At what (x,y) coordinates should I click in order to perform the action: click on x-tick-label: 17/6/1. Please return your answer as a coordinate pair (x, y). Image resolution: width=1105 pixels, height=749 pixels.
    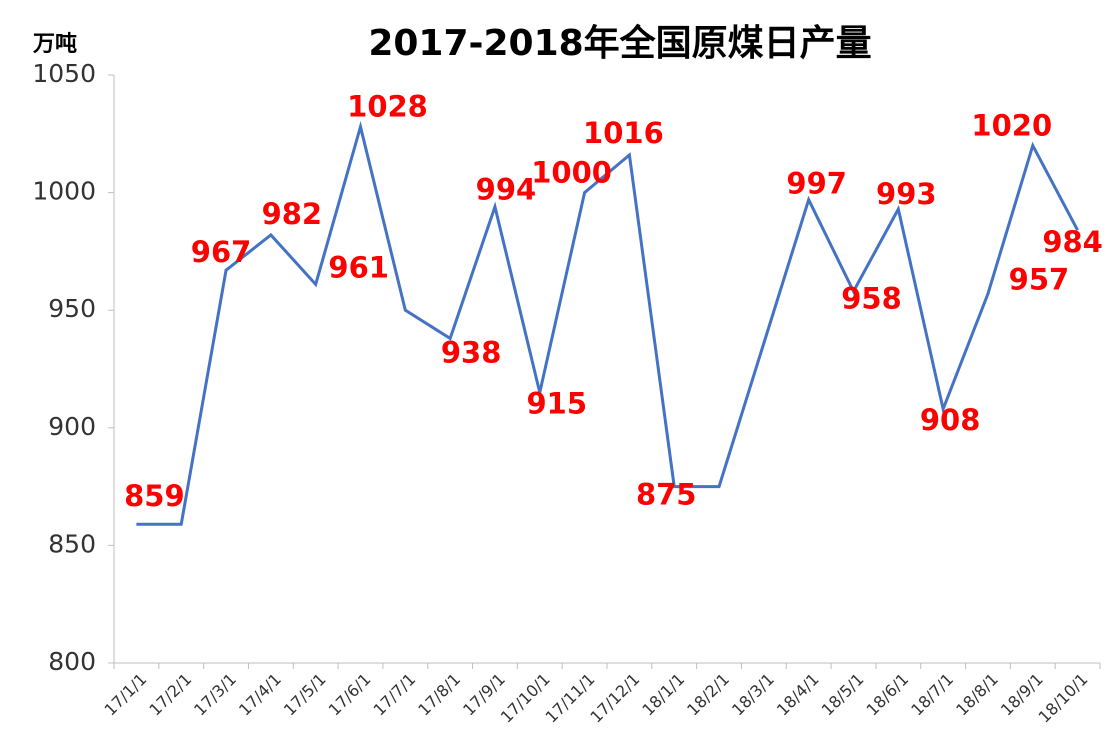
    Looking at the image, I should click on (350, 695).